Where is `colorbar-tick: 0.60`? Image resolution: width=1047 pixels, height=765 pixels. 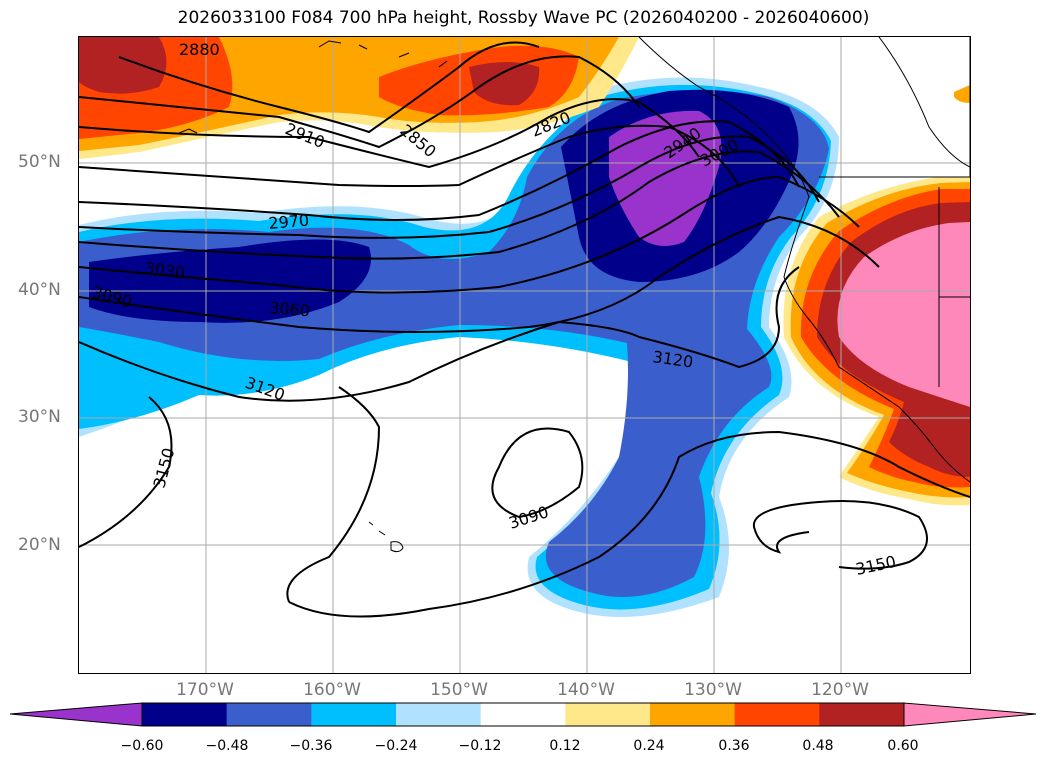
colorbar-tick: 0.60 is located at coordinates (903, 746).